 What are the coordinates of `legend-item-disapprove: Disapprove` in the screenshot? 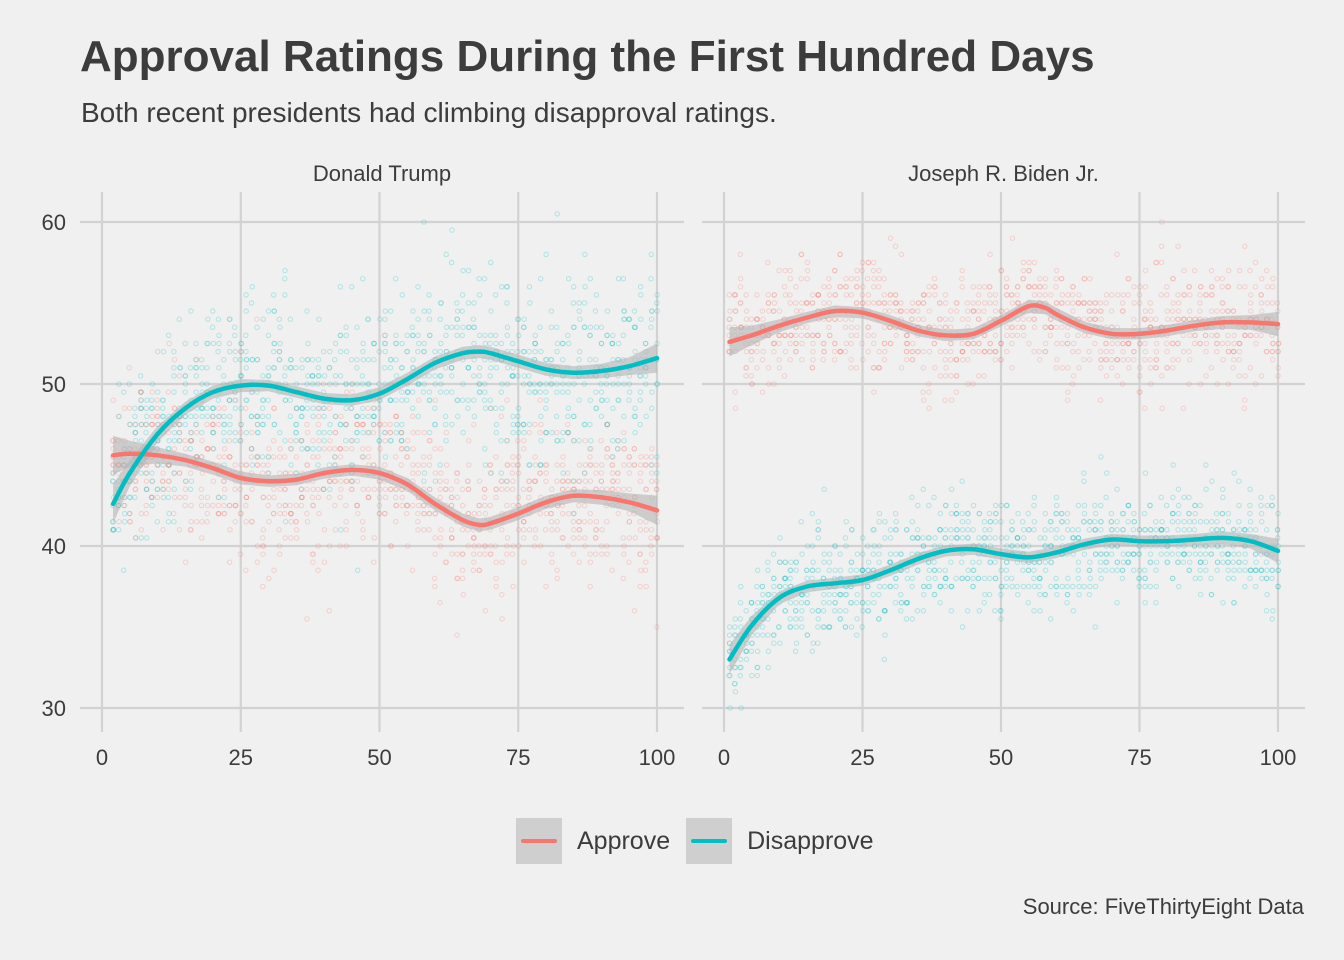 It's located at (780, 841).